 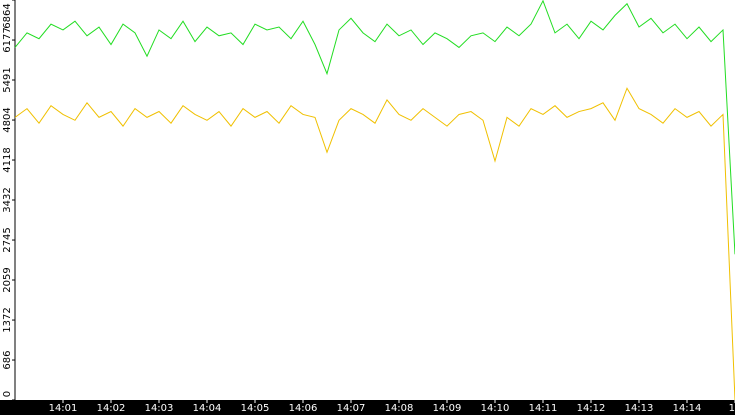 What do you see at coordinates (639, 408) in the screenshot?
I see `x-tick-label: 14:13` at bounding box center [639, 408].